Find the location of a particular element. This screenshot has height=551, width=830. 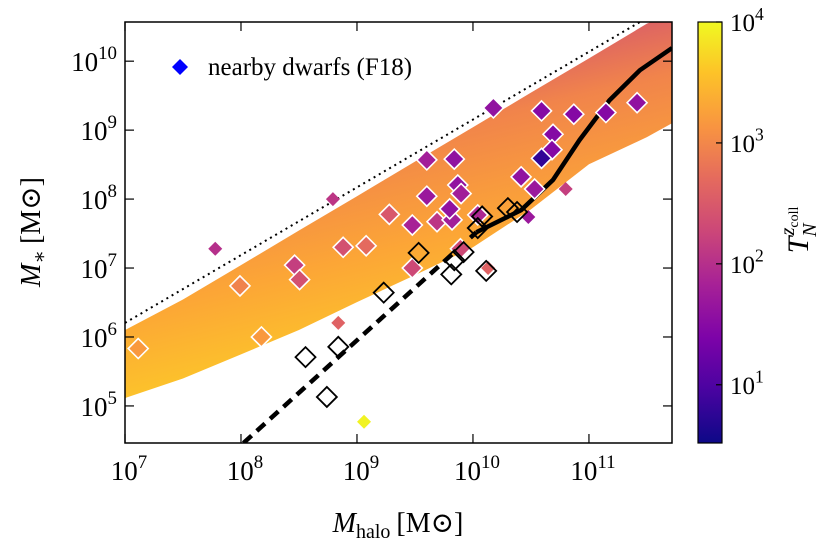

legend-marker is located at coordinates (180, 67).